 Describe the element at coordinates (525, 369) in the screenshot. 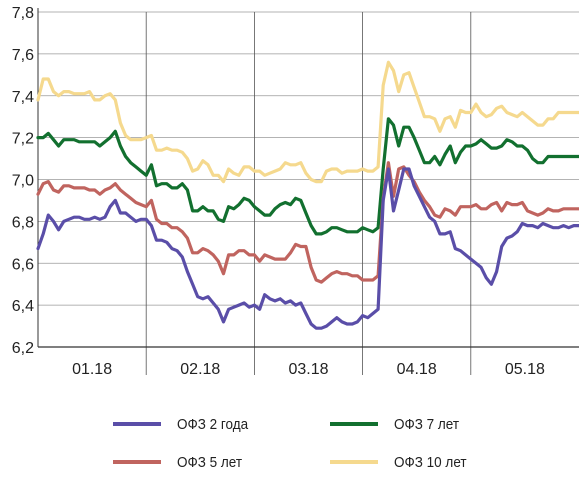

I see `x-tick-label: 05.18` at that location.